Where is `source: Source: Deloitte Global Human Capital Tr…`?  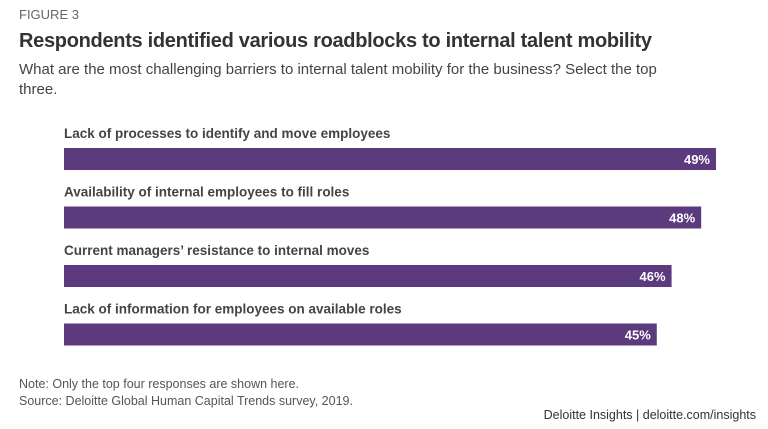 source: Source: Deloitte Global Human Capital Tr… is located at coordinates (186, 401).